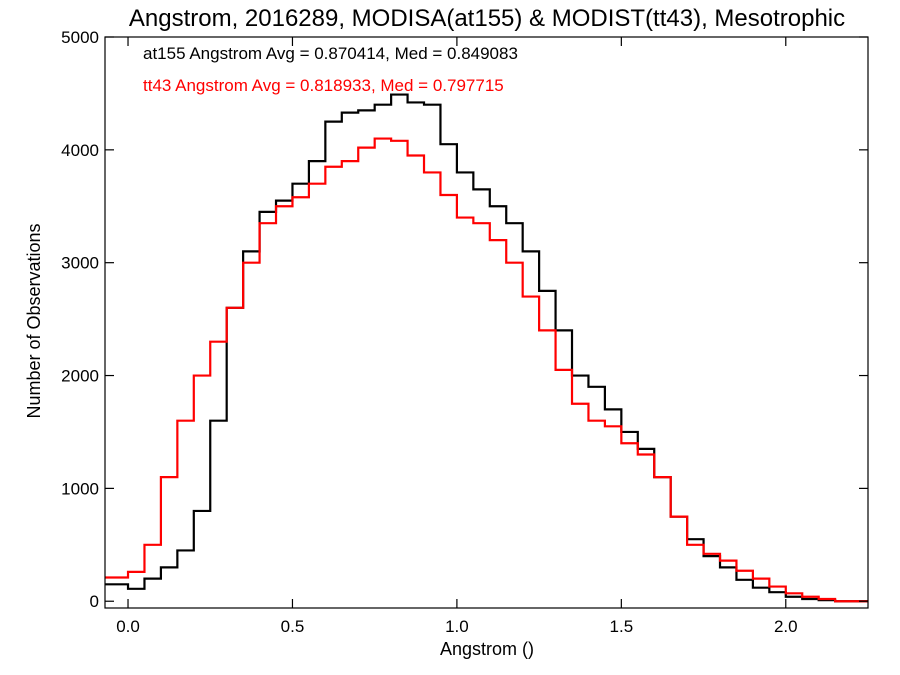 This screenshot has height=675, width=900. Describe the element at coordinates (94, 601) in the screenshot. I see `y-tick-label: 0` at that location.